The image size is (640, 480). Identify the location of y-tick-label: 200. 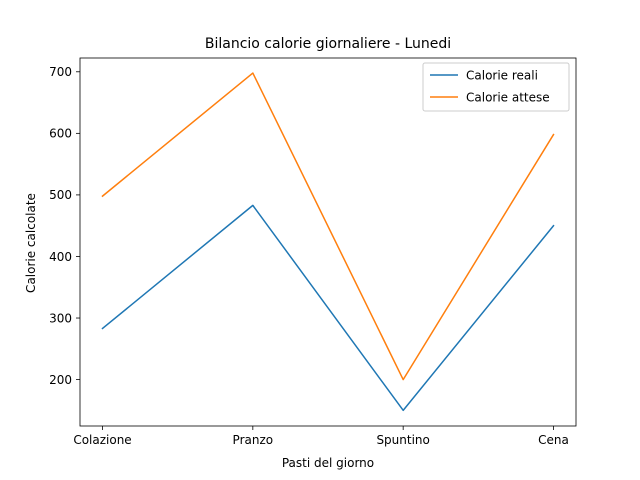
(60, 380).